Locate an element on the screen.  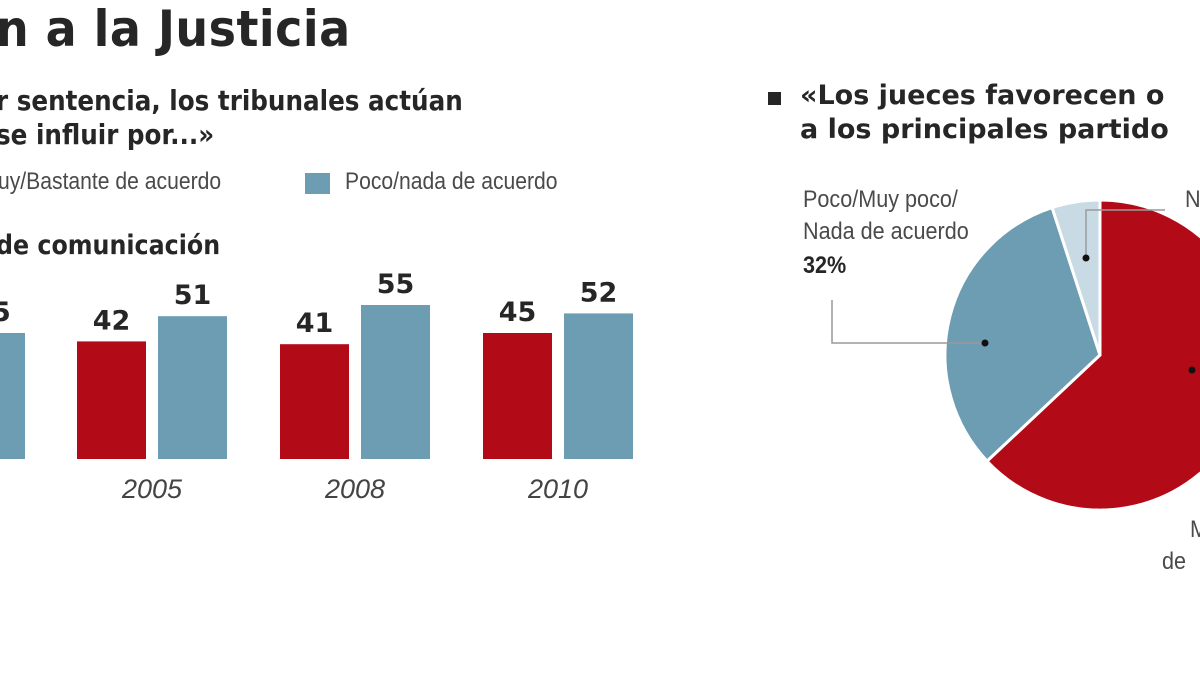
bar-agree-2005 is located at coordinates (111, 400).